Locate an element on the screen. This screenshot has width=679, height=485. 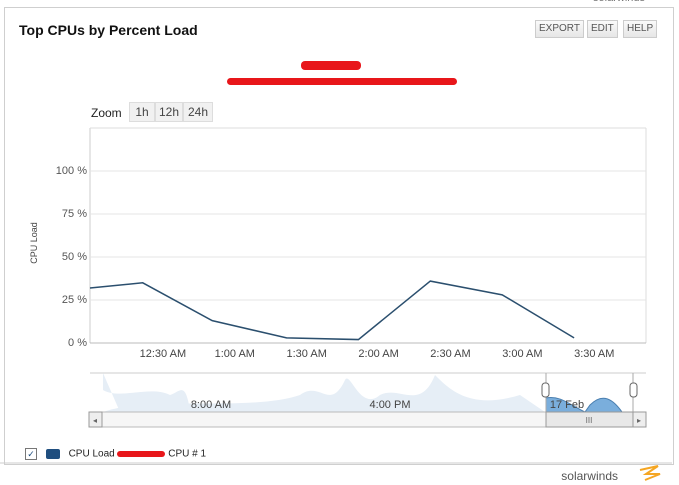
series-line is located at coordinates (332, 310).